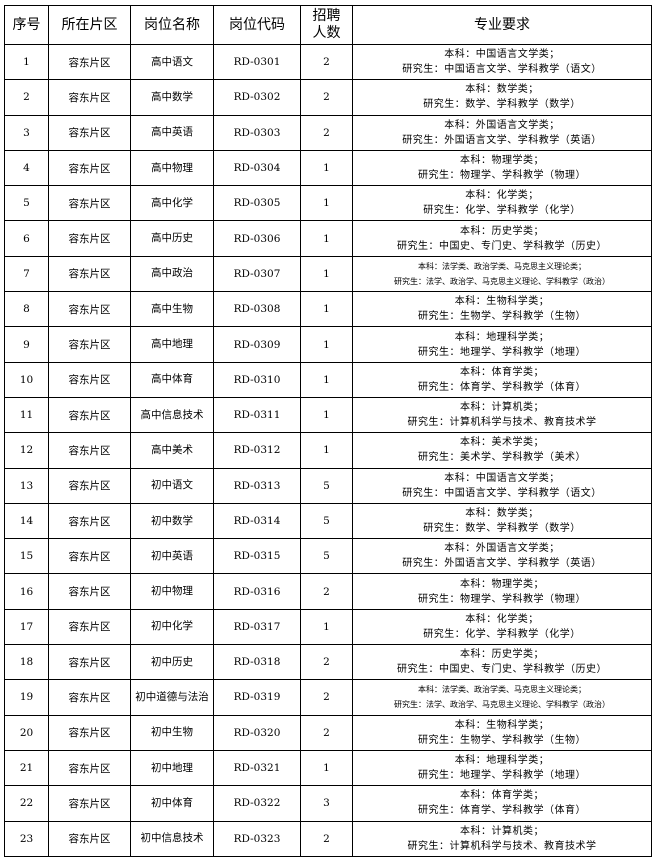  I want to click on row-number: 5, so click(26, 203).